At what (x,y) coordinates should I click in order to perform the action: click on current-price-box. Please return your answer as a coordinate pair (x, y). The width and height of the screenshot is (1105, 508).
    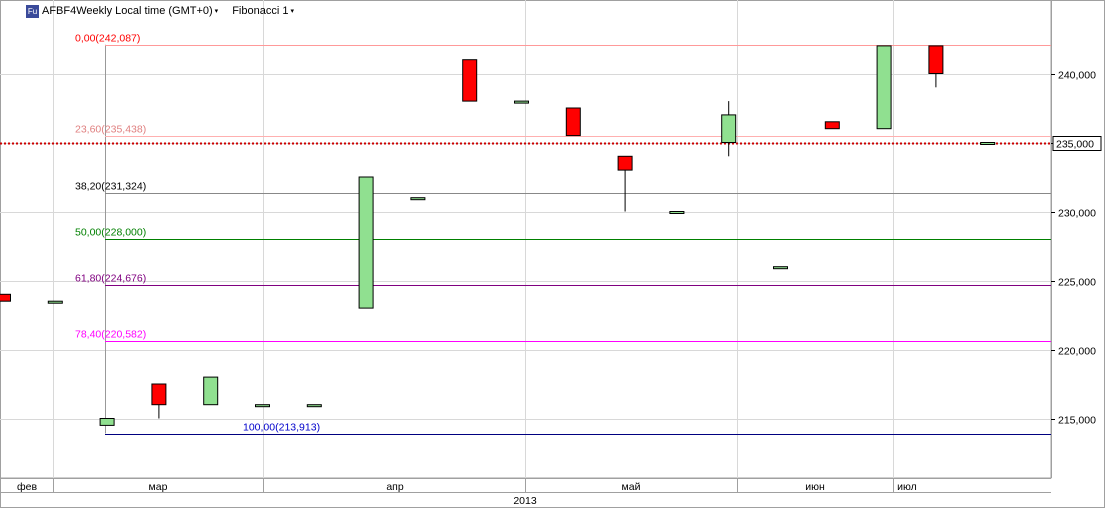
    Looking at the image, I should click on (1077, 143).